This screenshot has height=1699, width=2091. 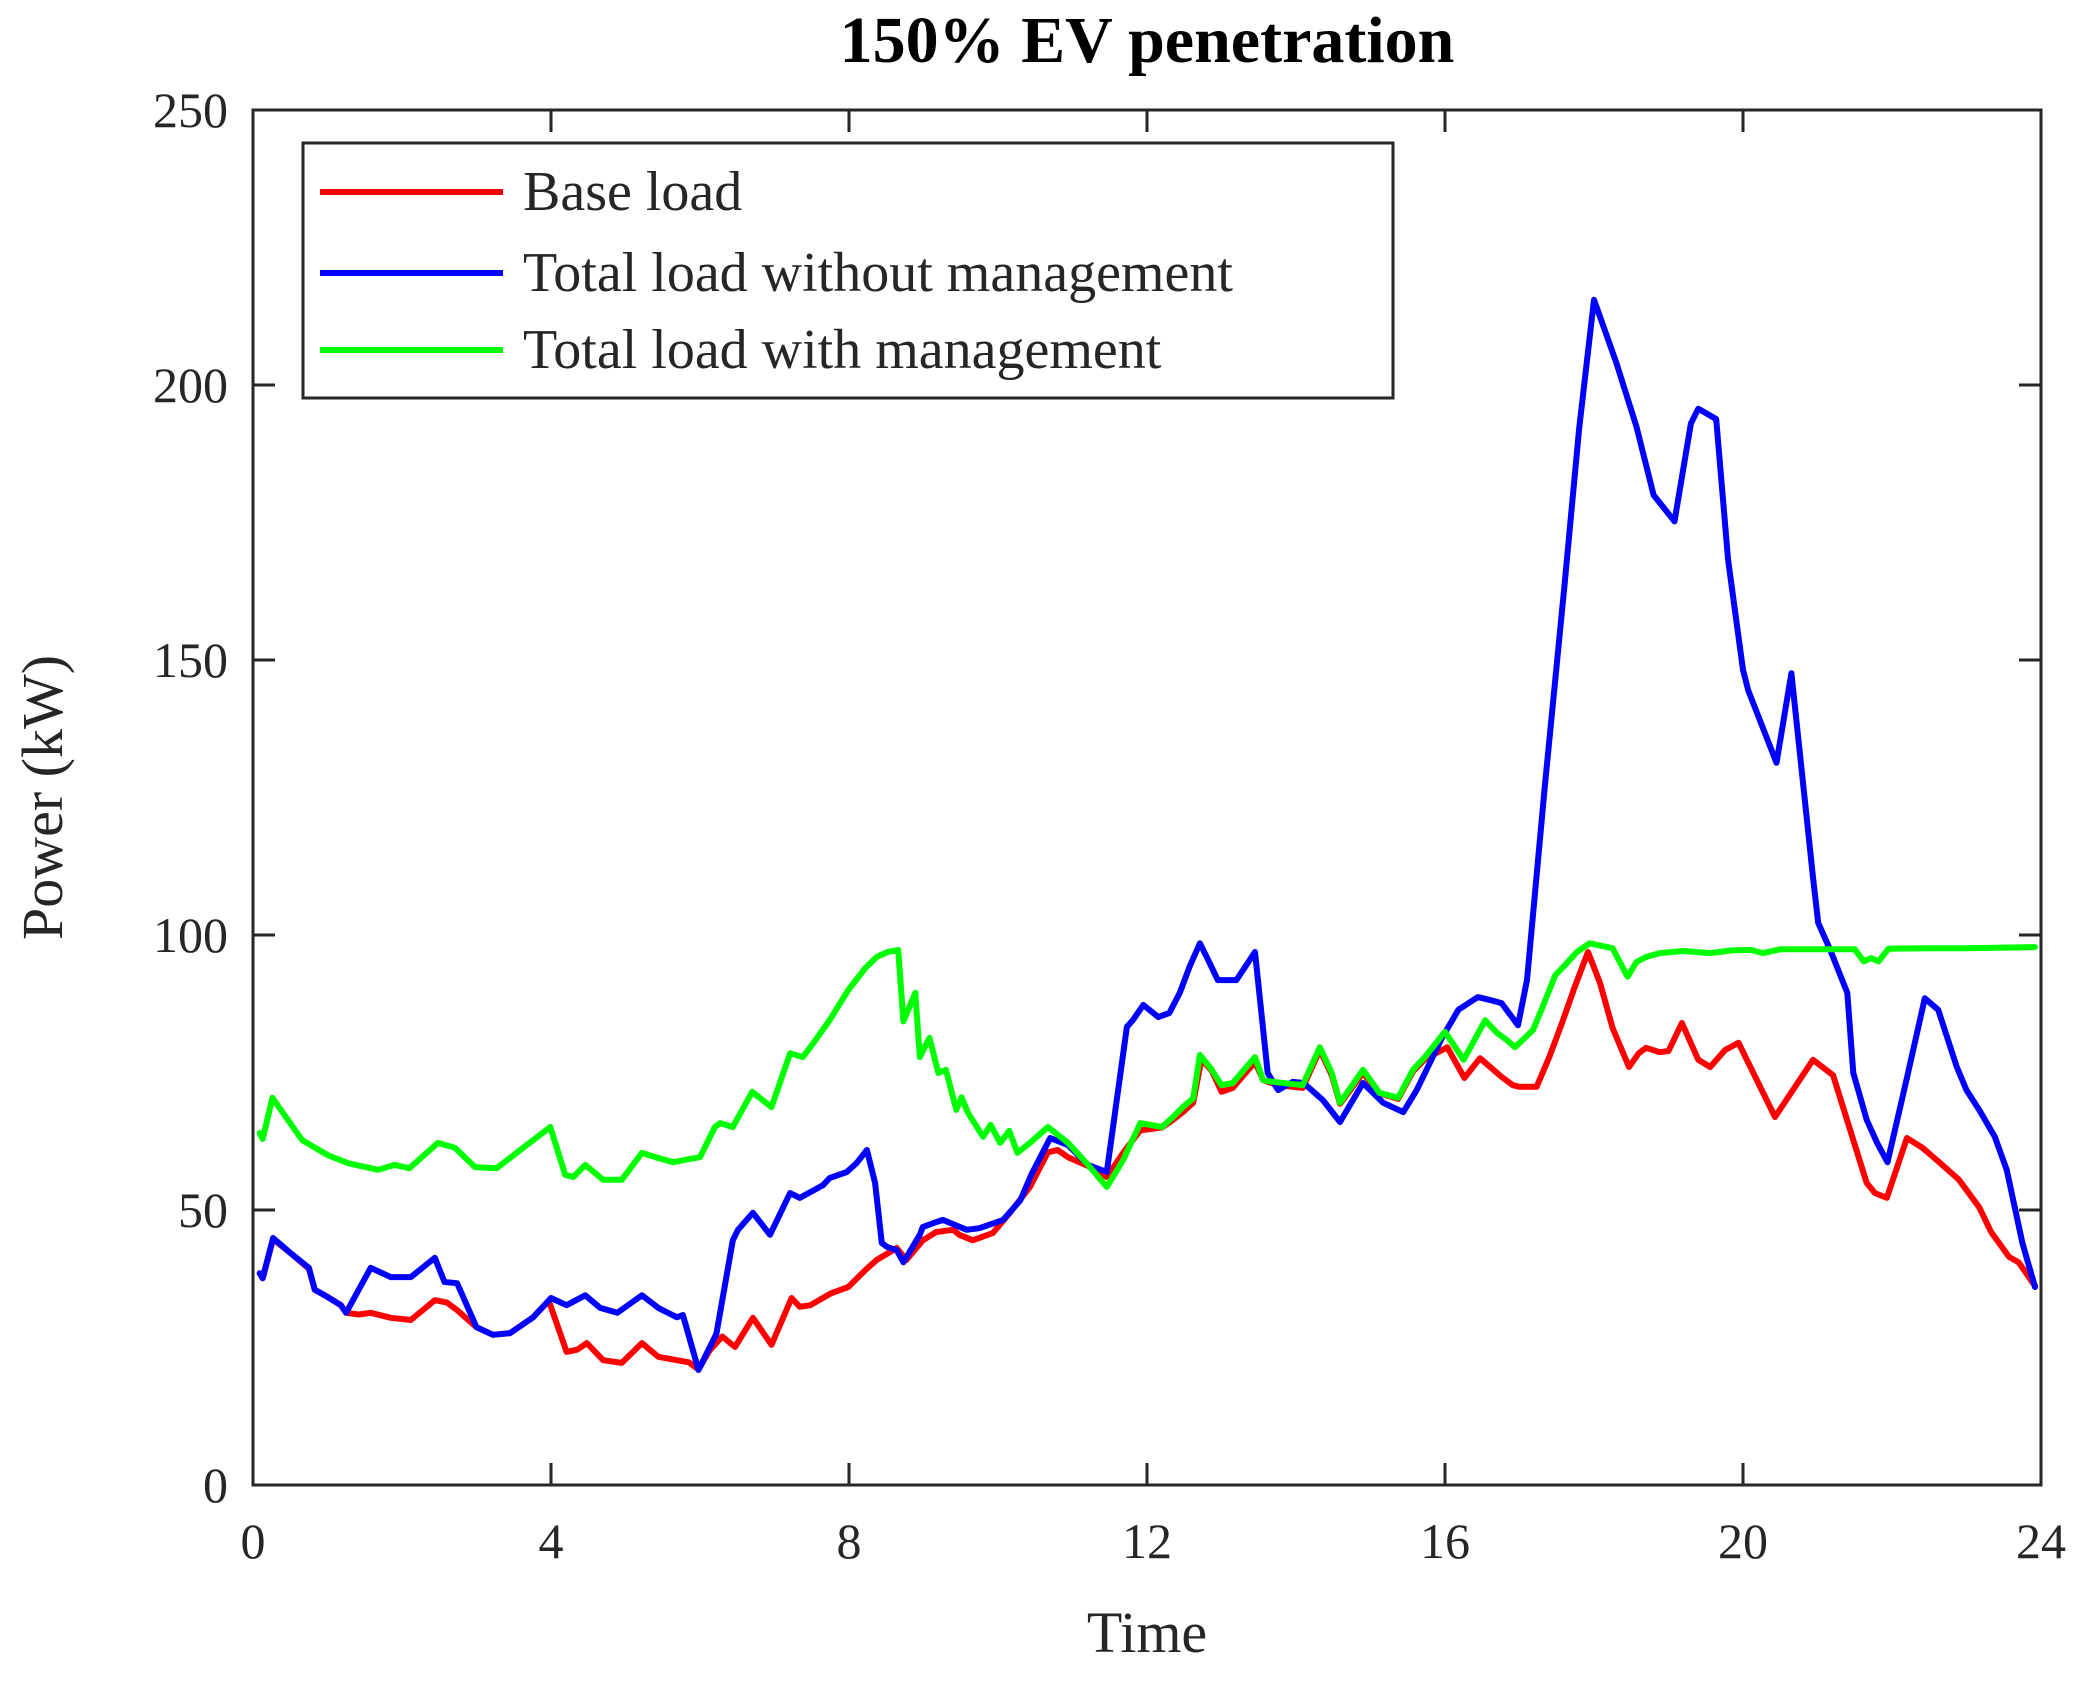 What do you see at coordinates (878, 273) in the screenshot?
I see `legend-item-label: Total load without management` at bounding box center [878, 273].